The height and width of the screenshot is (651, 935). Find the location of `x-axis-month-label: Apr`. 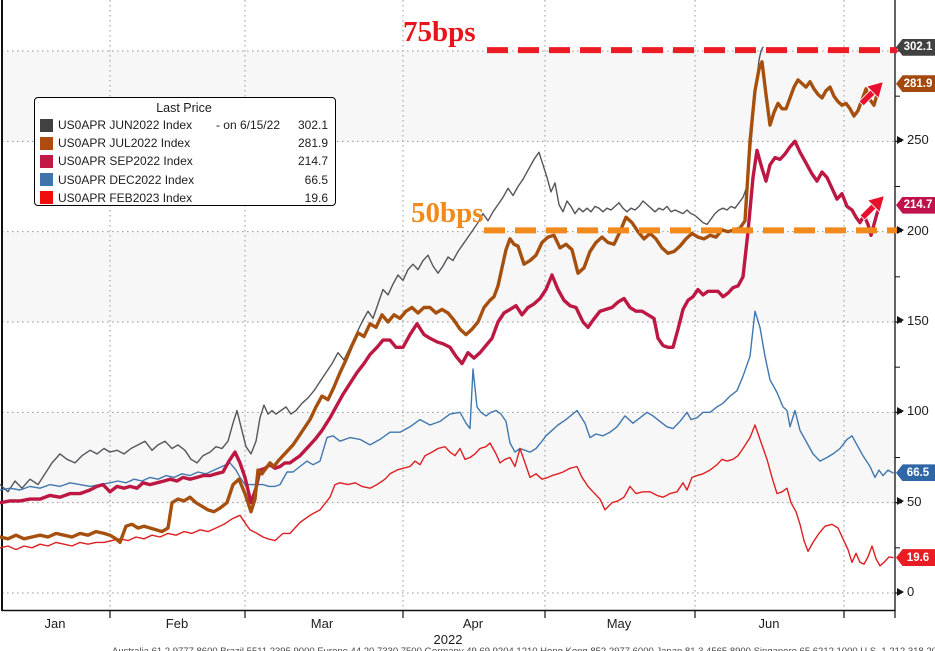

x-axis-month-label: Apr is located at coordinates (473, 623).